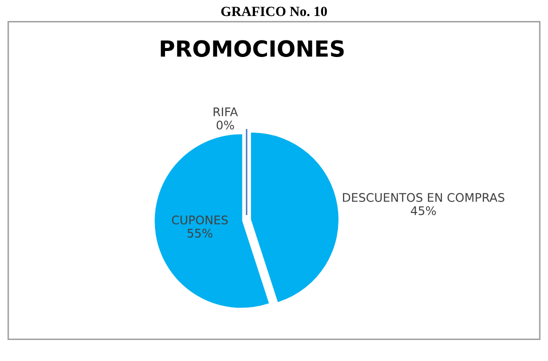  Describe the element at coordinates (423, 197) in the screenshot. I see `slice-label: DESCUENTOS EN COMPRAS` at that location.